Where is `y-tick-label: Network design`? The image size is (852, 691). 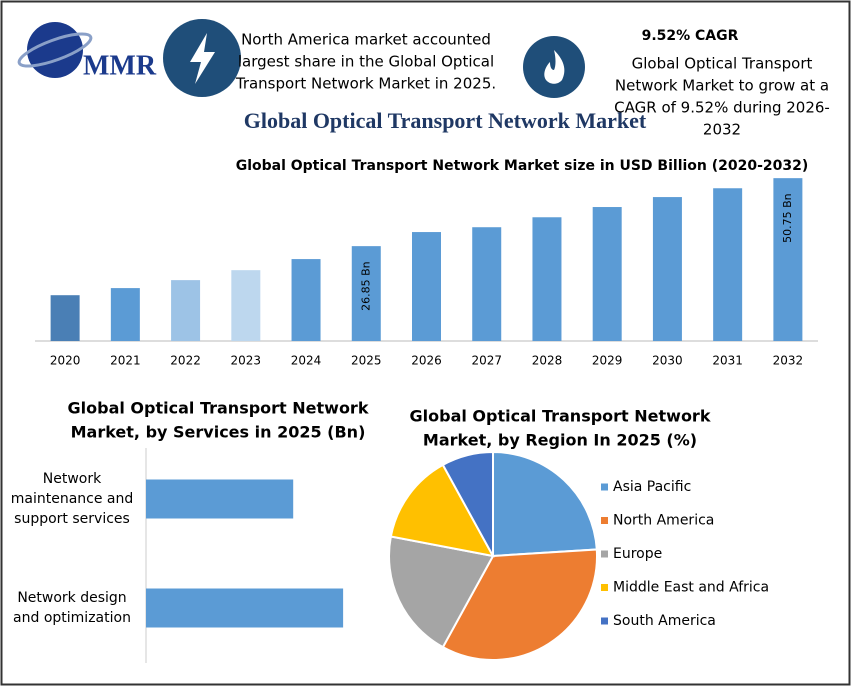
y-tick-label: Network design is located at coordinates (71, 598).